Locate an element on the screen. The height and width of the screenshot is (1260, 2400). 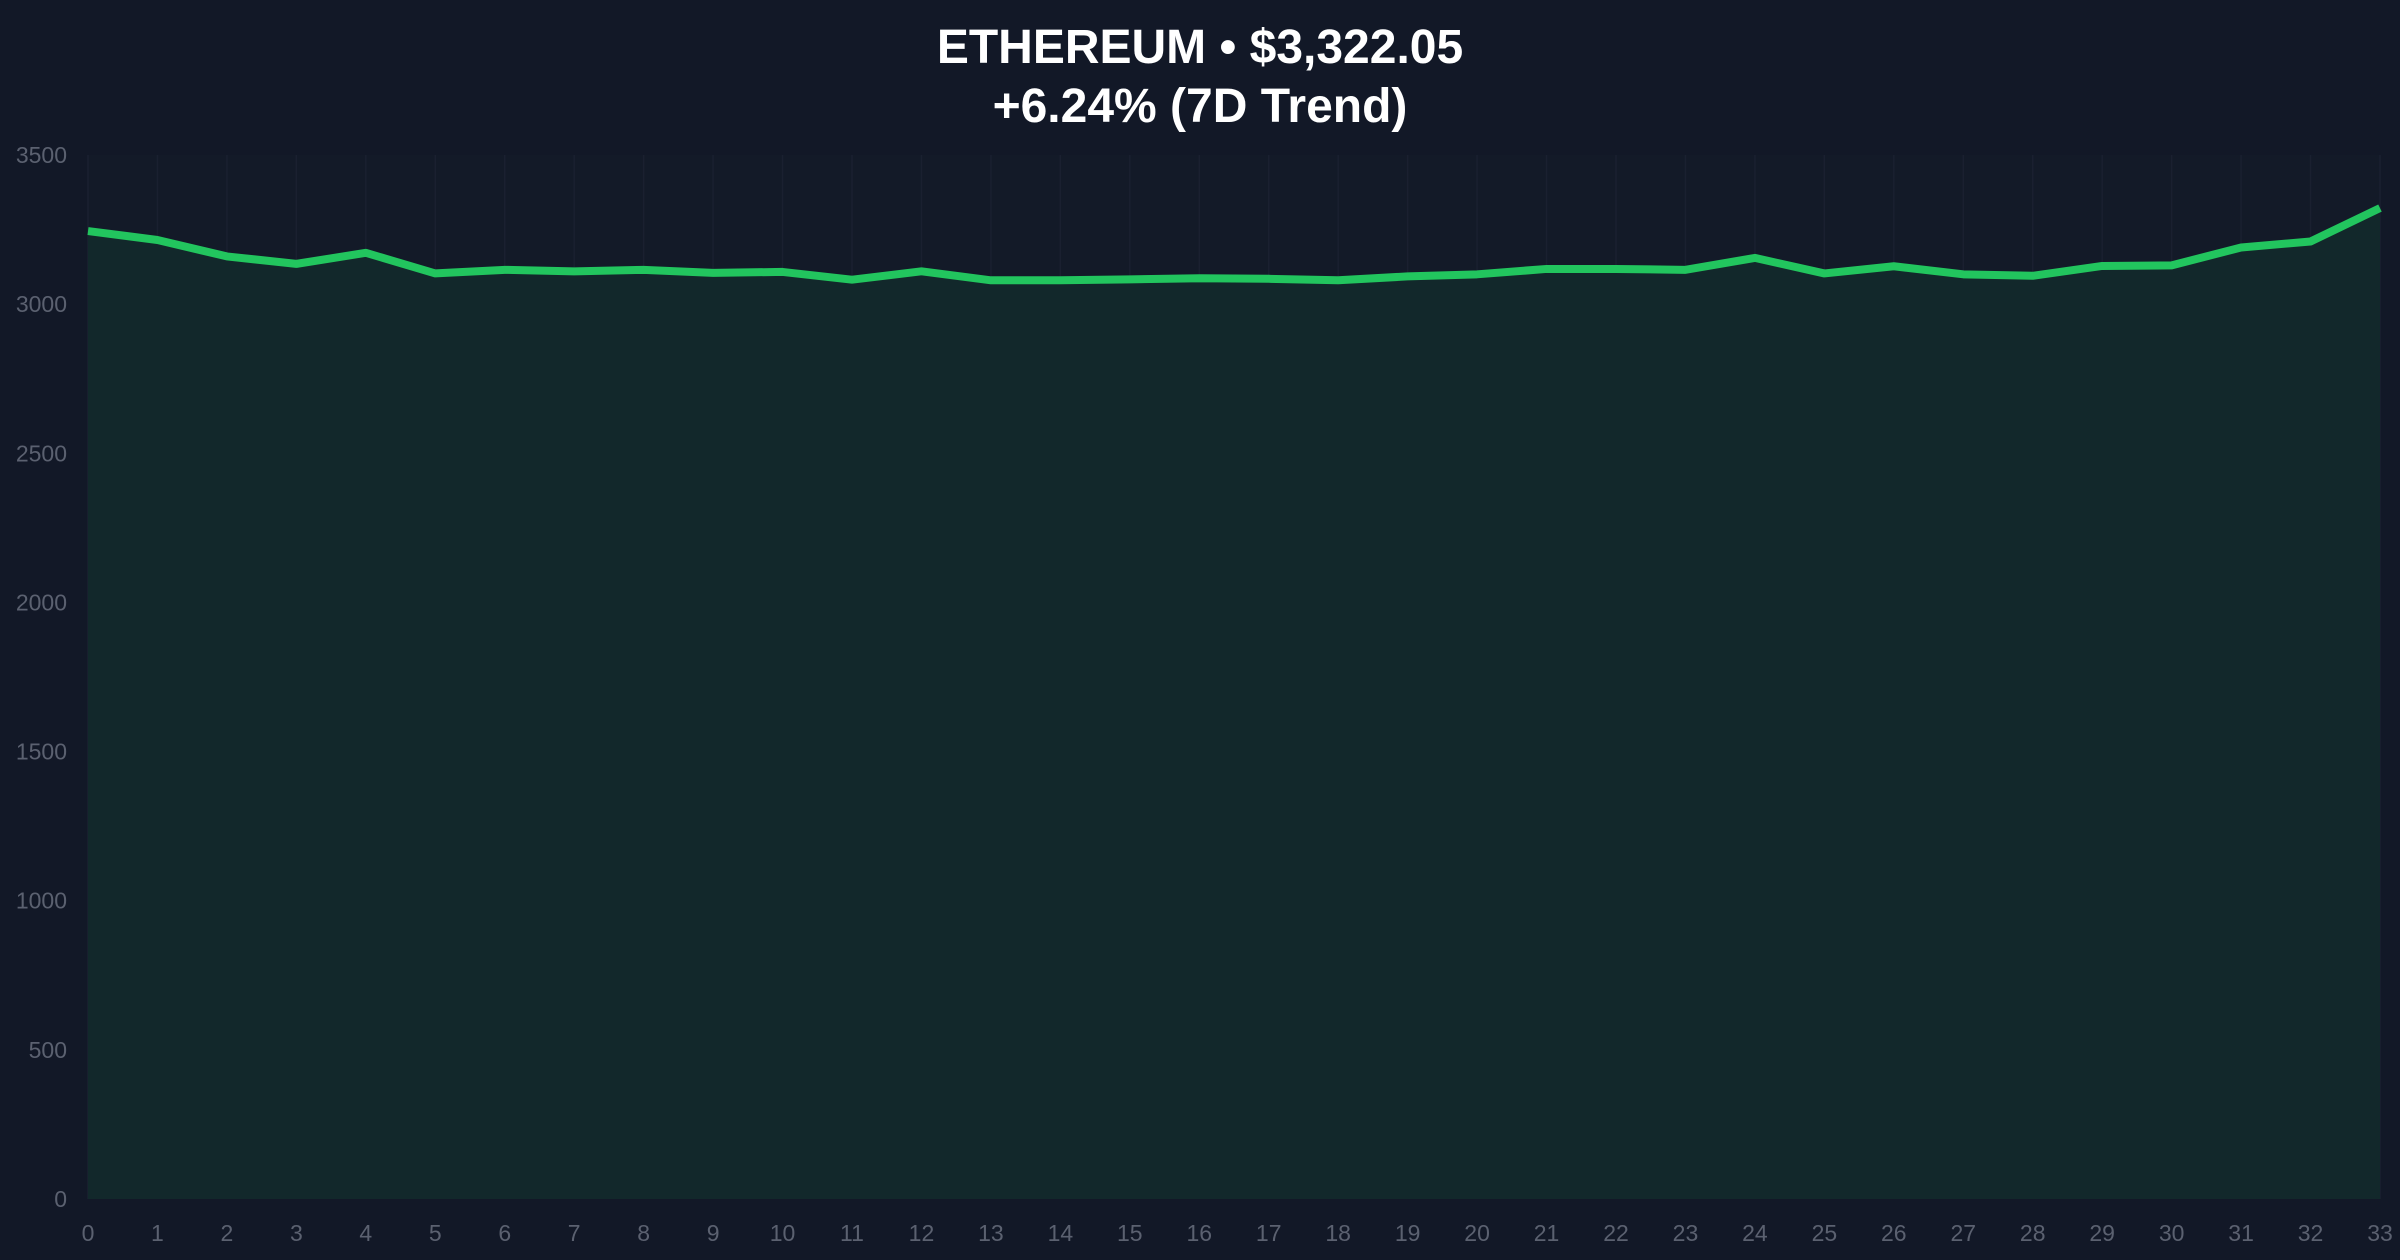
chart-subtitle: +6.24% (7D Trend) is located at coordinates (1200, 106).